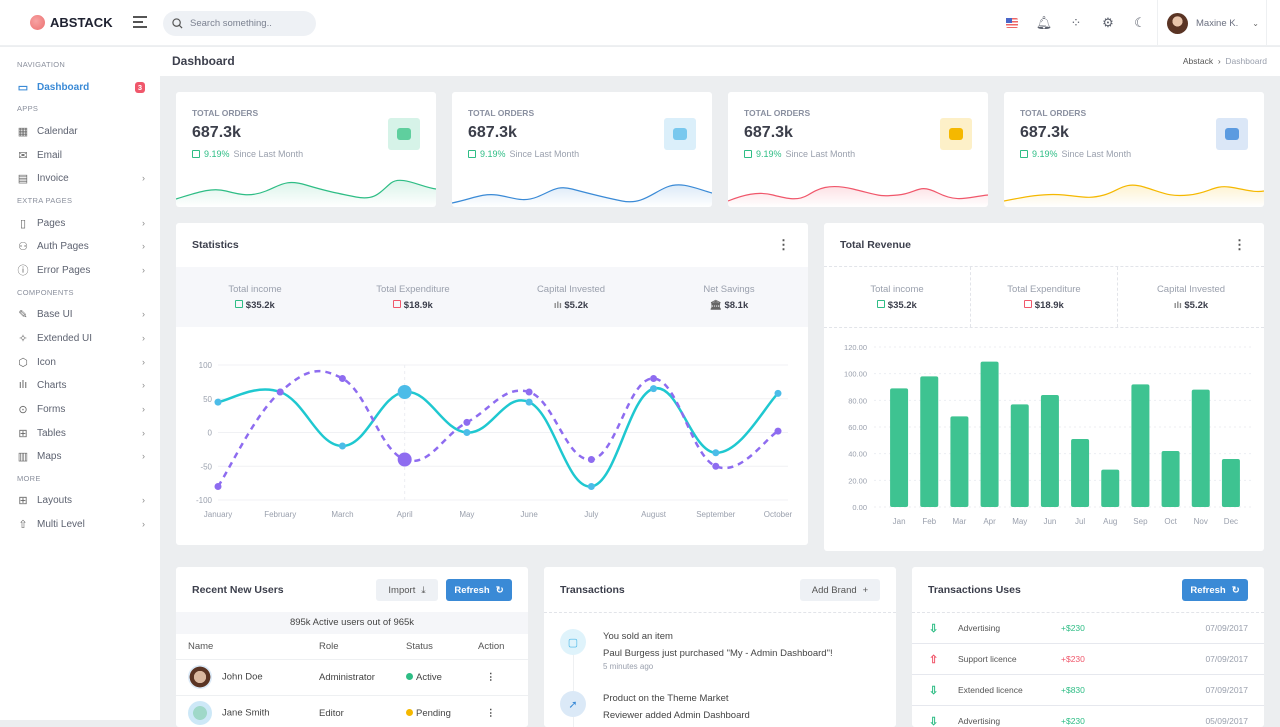 This screenshot has height=727, width=1280. I want to click on wallet-icon, so click(404, 134).